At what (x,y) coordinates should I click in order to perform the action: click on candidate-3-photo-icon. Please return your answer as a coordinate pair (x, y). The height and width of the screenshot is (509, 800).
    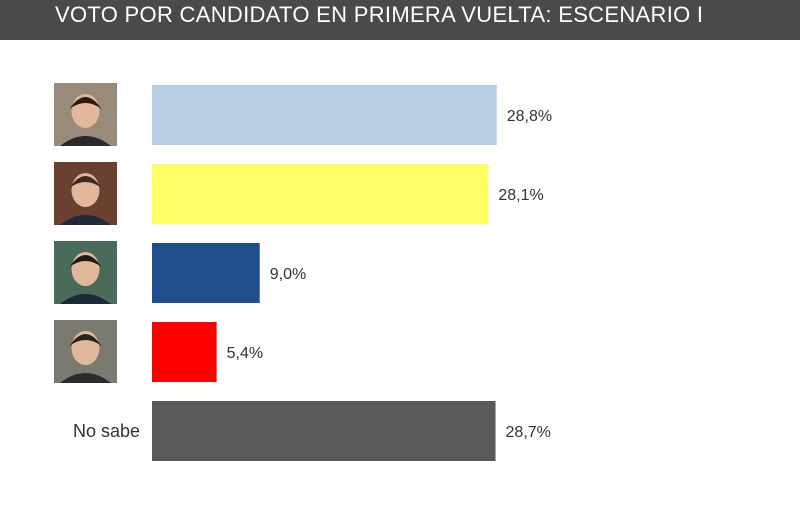
    Looking at the image, I should click on (85, 272).